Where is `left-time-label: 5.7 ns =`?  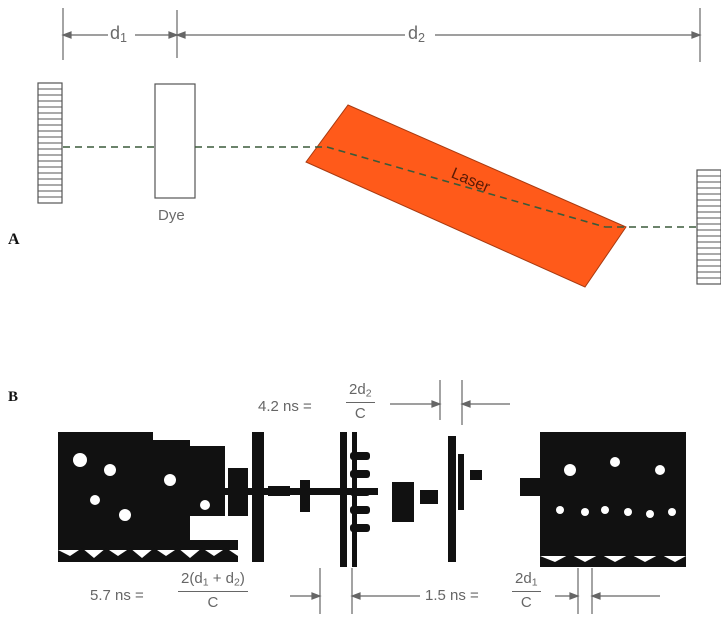 left-time-label: 5.7 ns = is located at coordinates (117, 595).